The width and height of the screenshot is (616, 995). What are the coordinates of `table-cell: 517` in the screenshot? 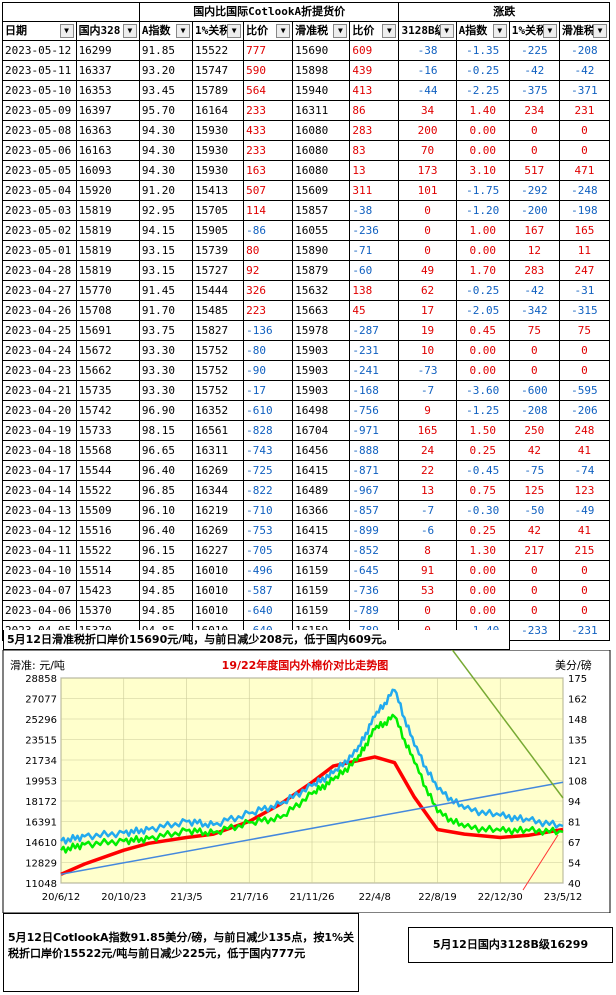 It's located at (534, 170).